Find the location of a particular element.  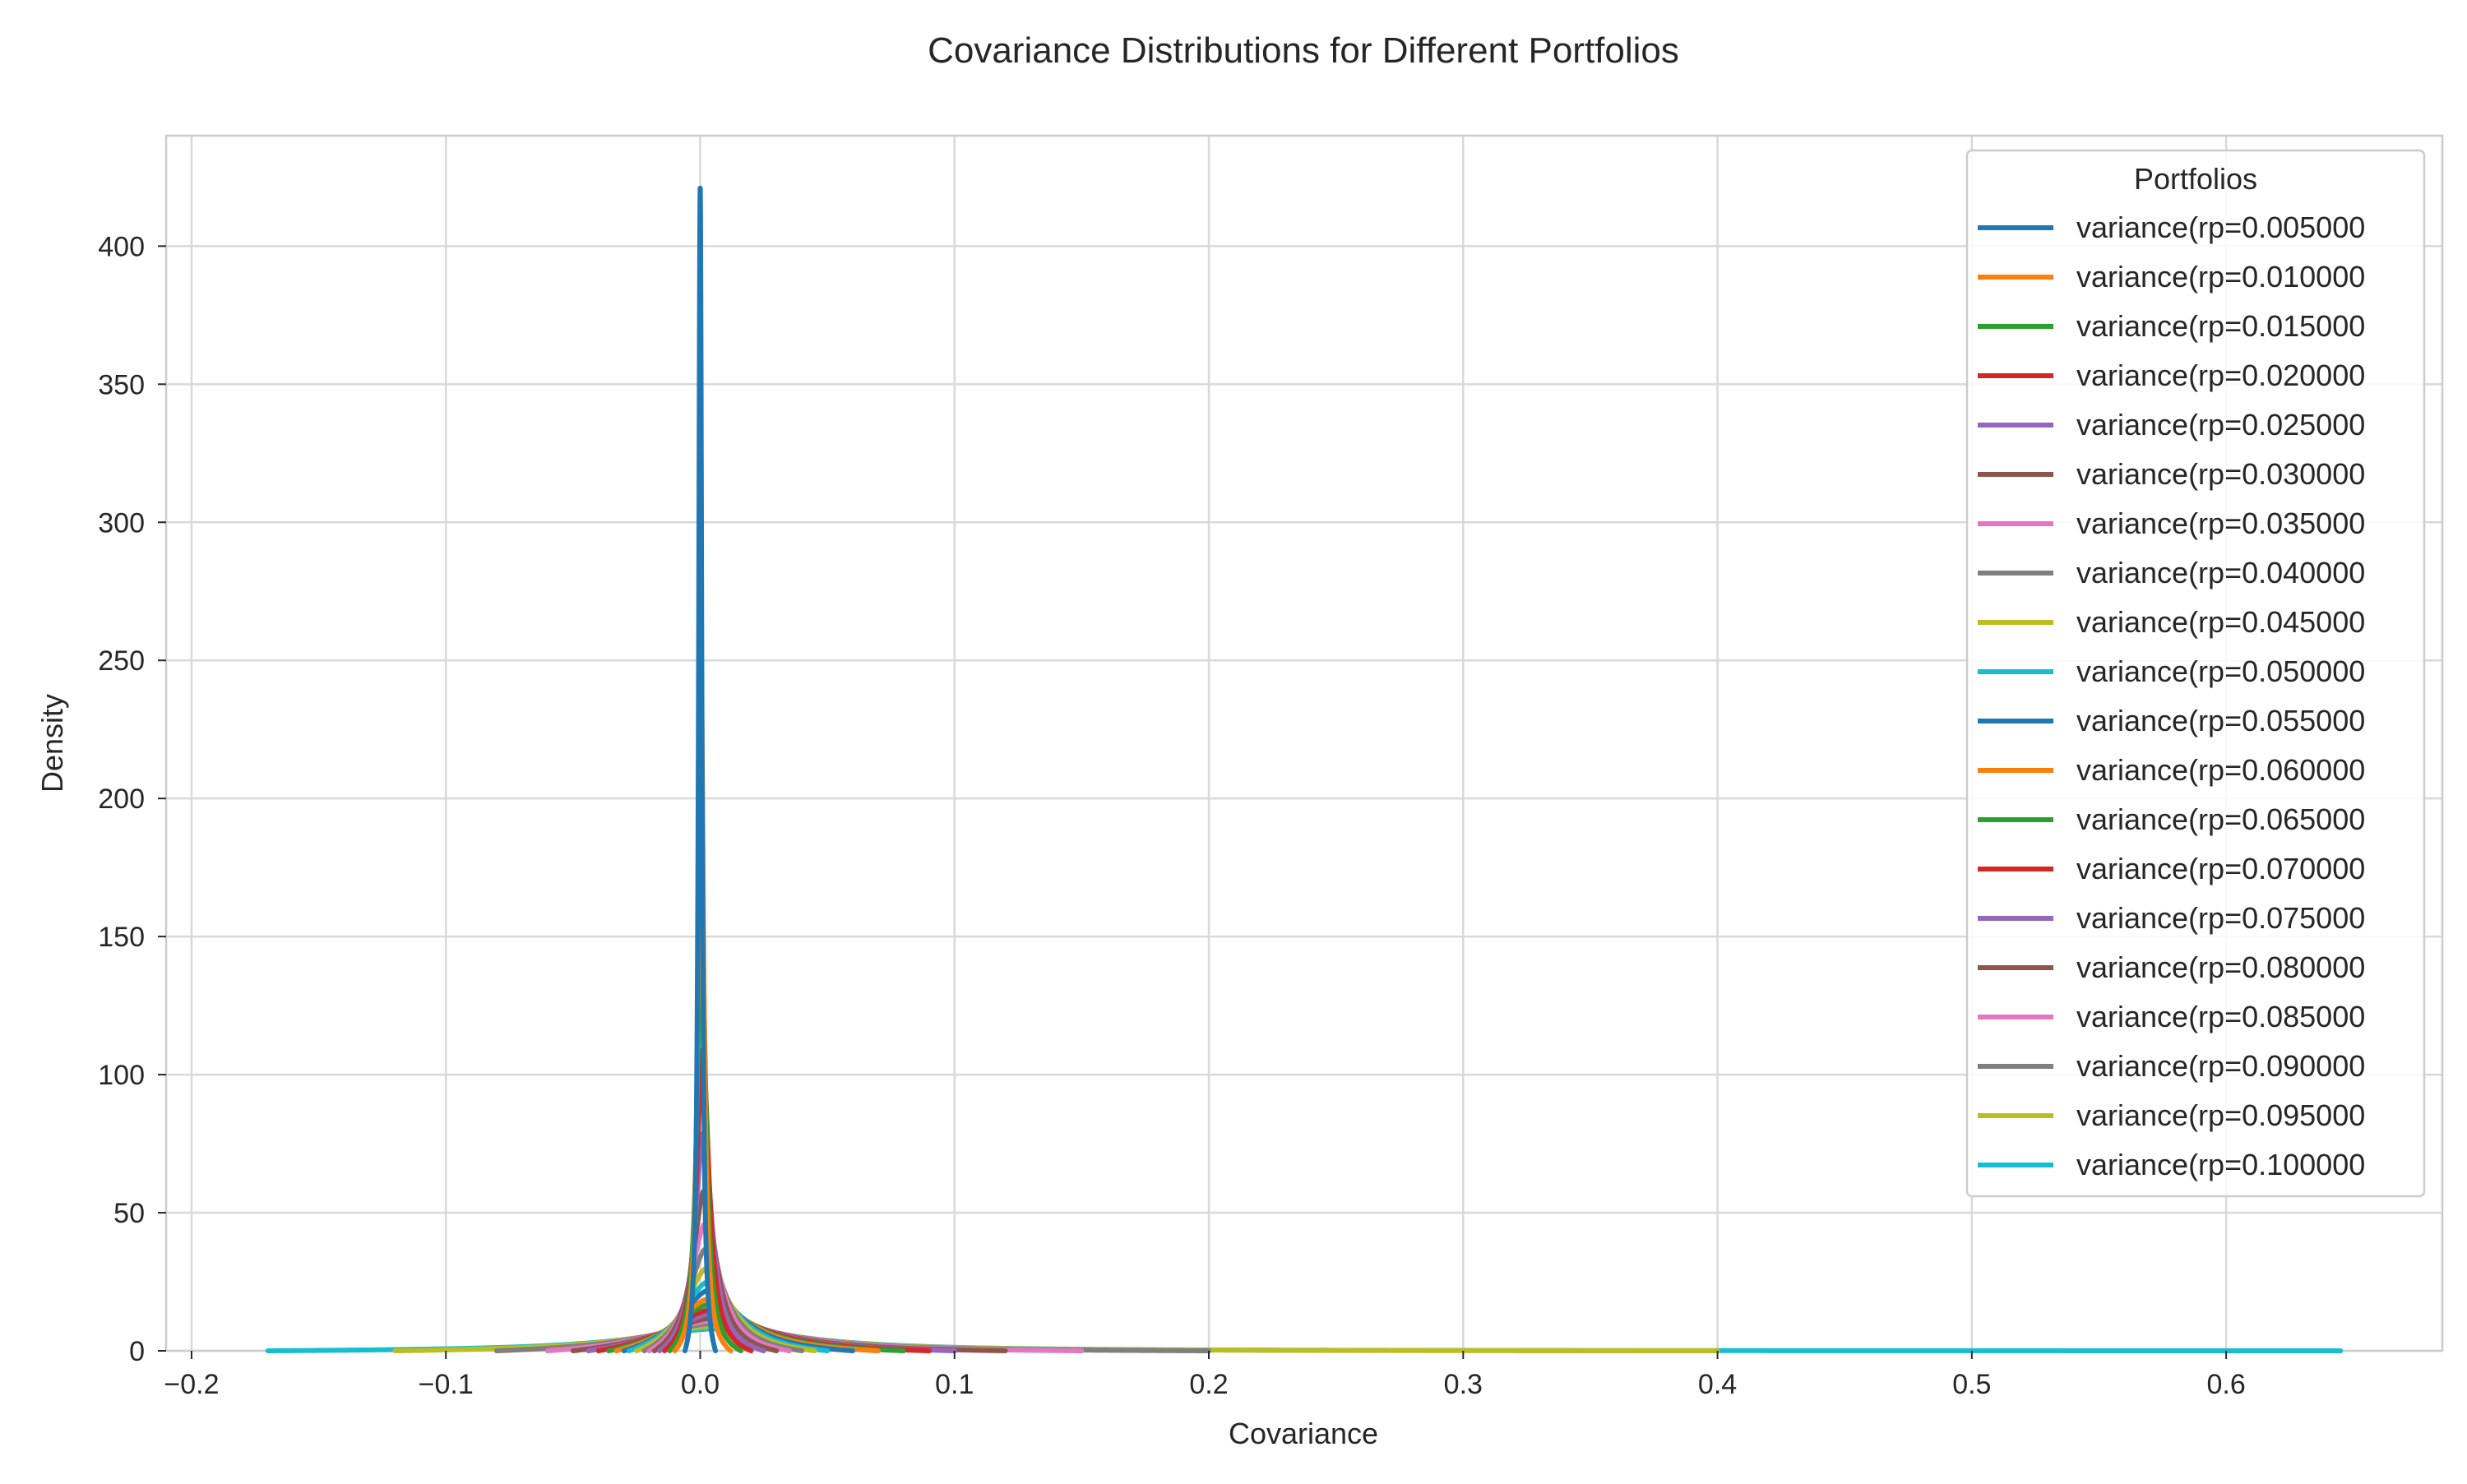

legend-label-5: variance(rp=0.025000 is located at coordinates (2220, 425).